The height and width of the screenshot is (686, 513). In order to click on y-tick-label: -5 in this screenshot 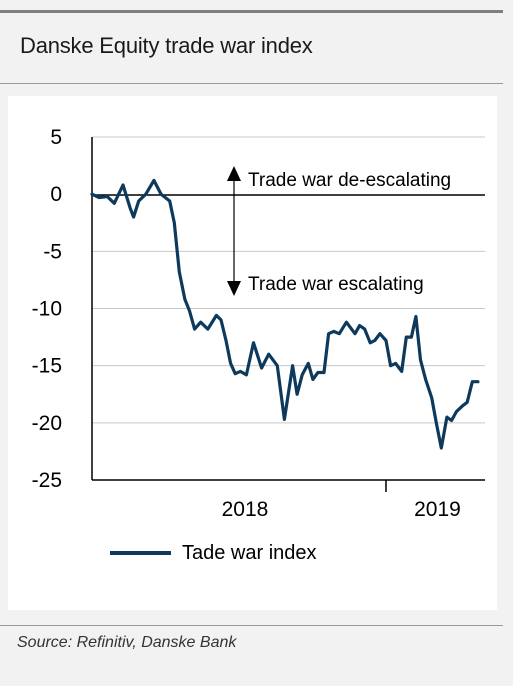, I will do `click(52, 251)`.